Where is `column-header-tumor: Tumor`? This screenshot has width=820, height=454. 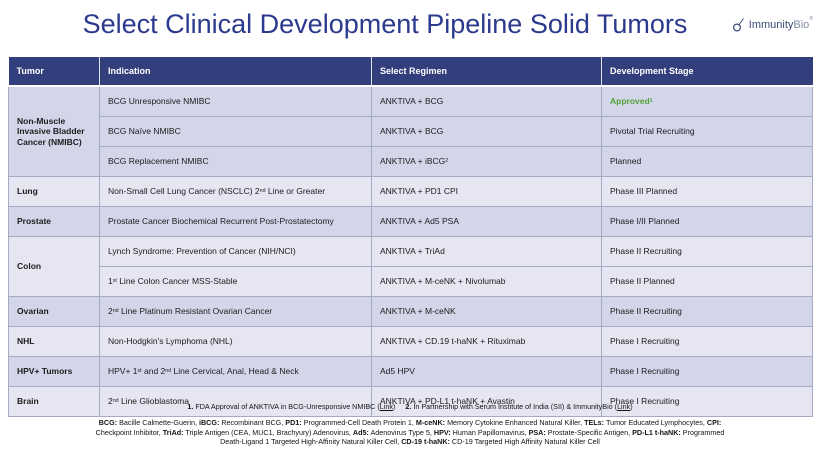
column-header-tumor: Tumor is located at coordinates (54, 72).